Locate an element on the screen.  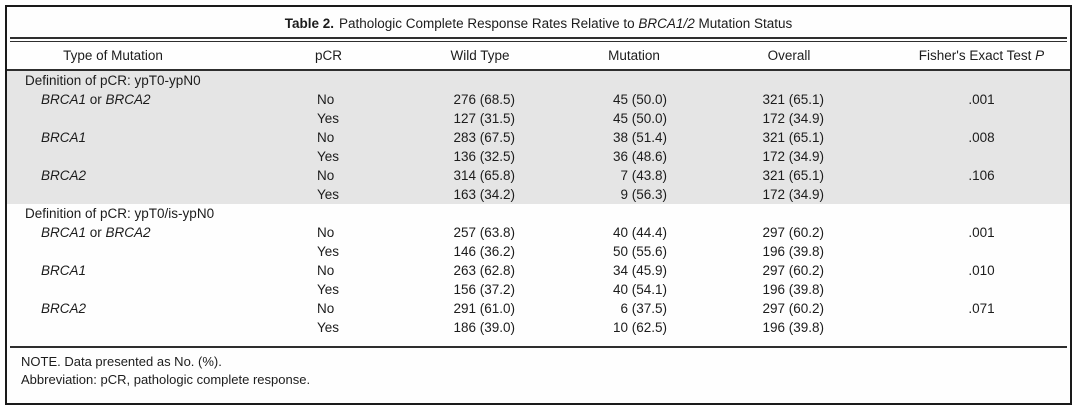
cell-wild-type: 146 (36.2) is located at coordinates (484, 251).